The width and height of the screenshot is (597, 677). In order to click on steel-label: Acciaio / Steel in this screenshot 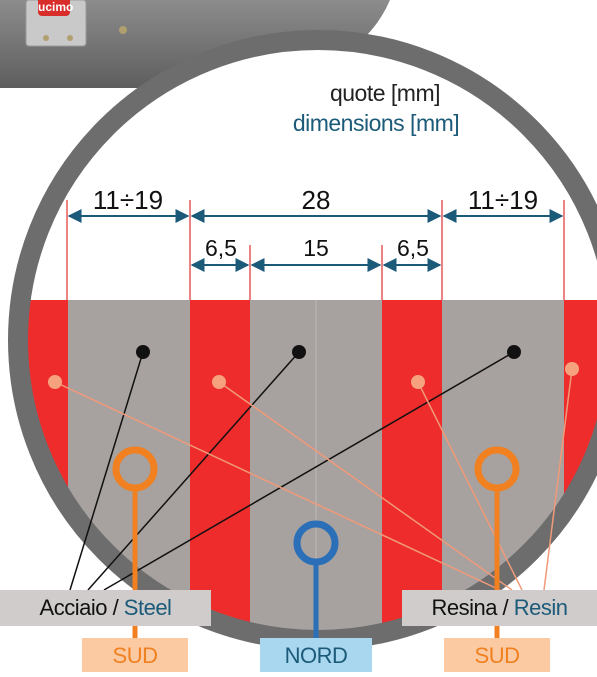, I will do `click(105, 608)`.